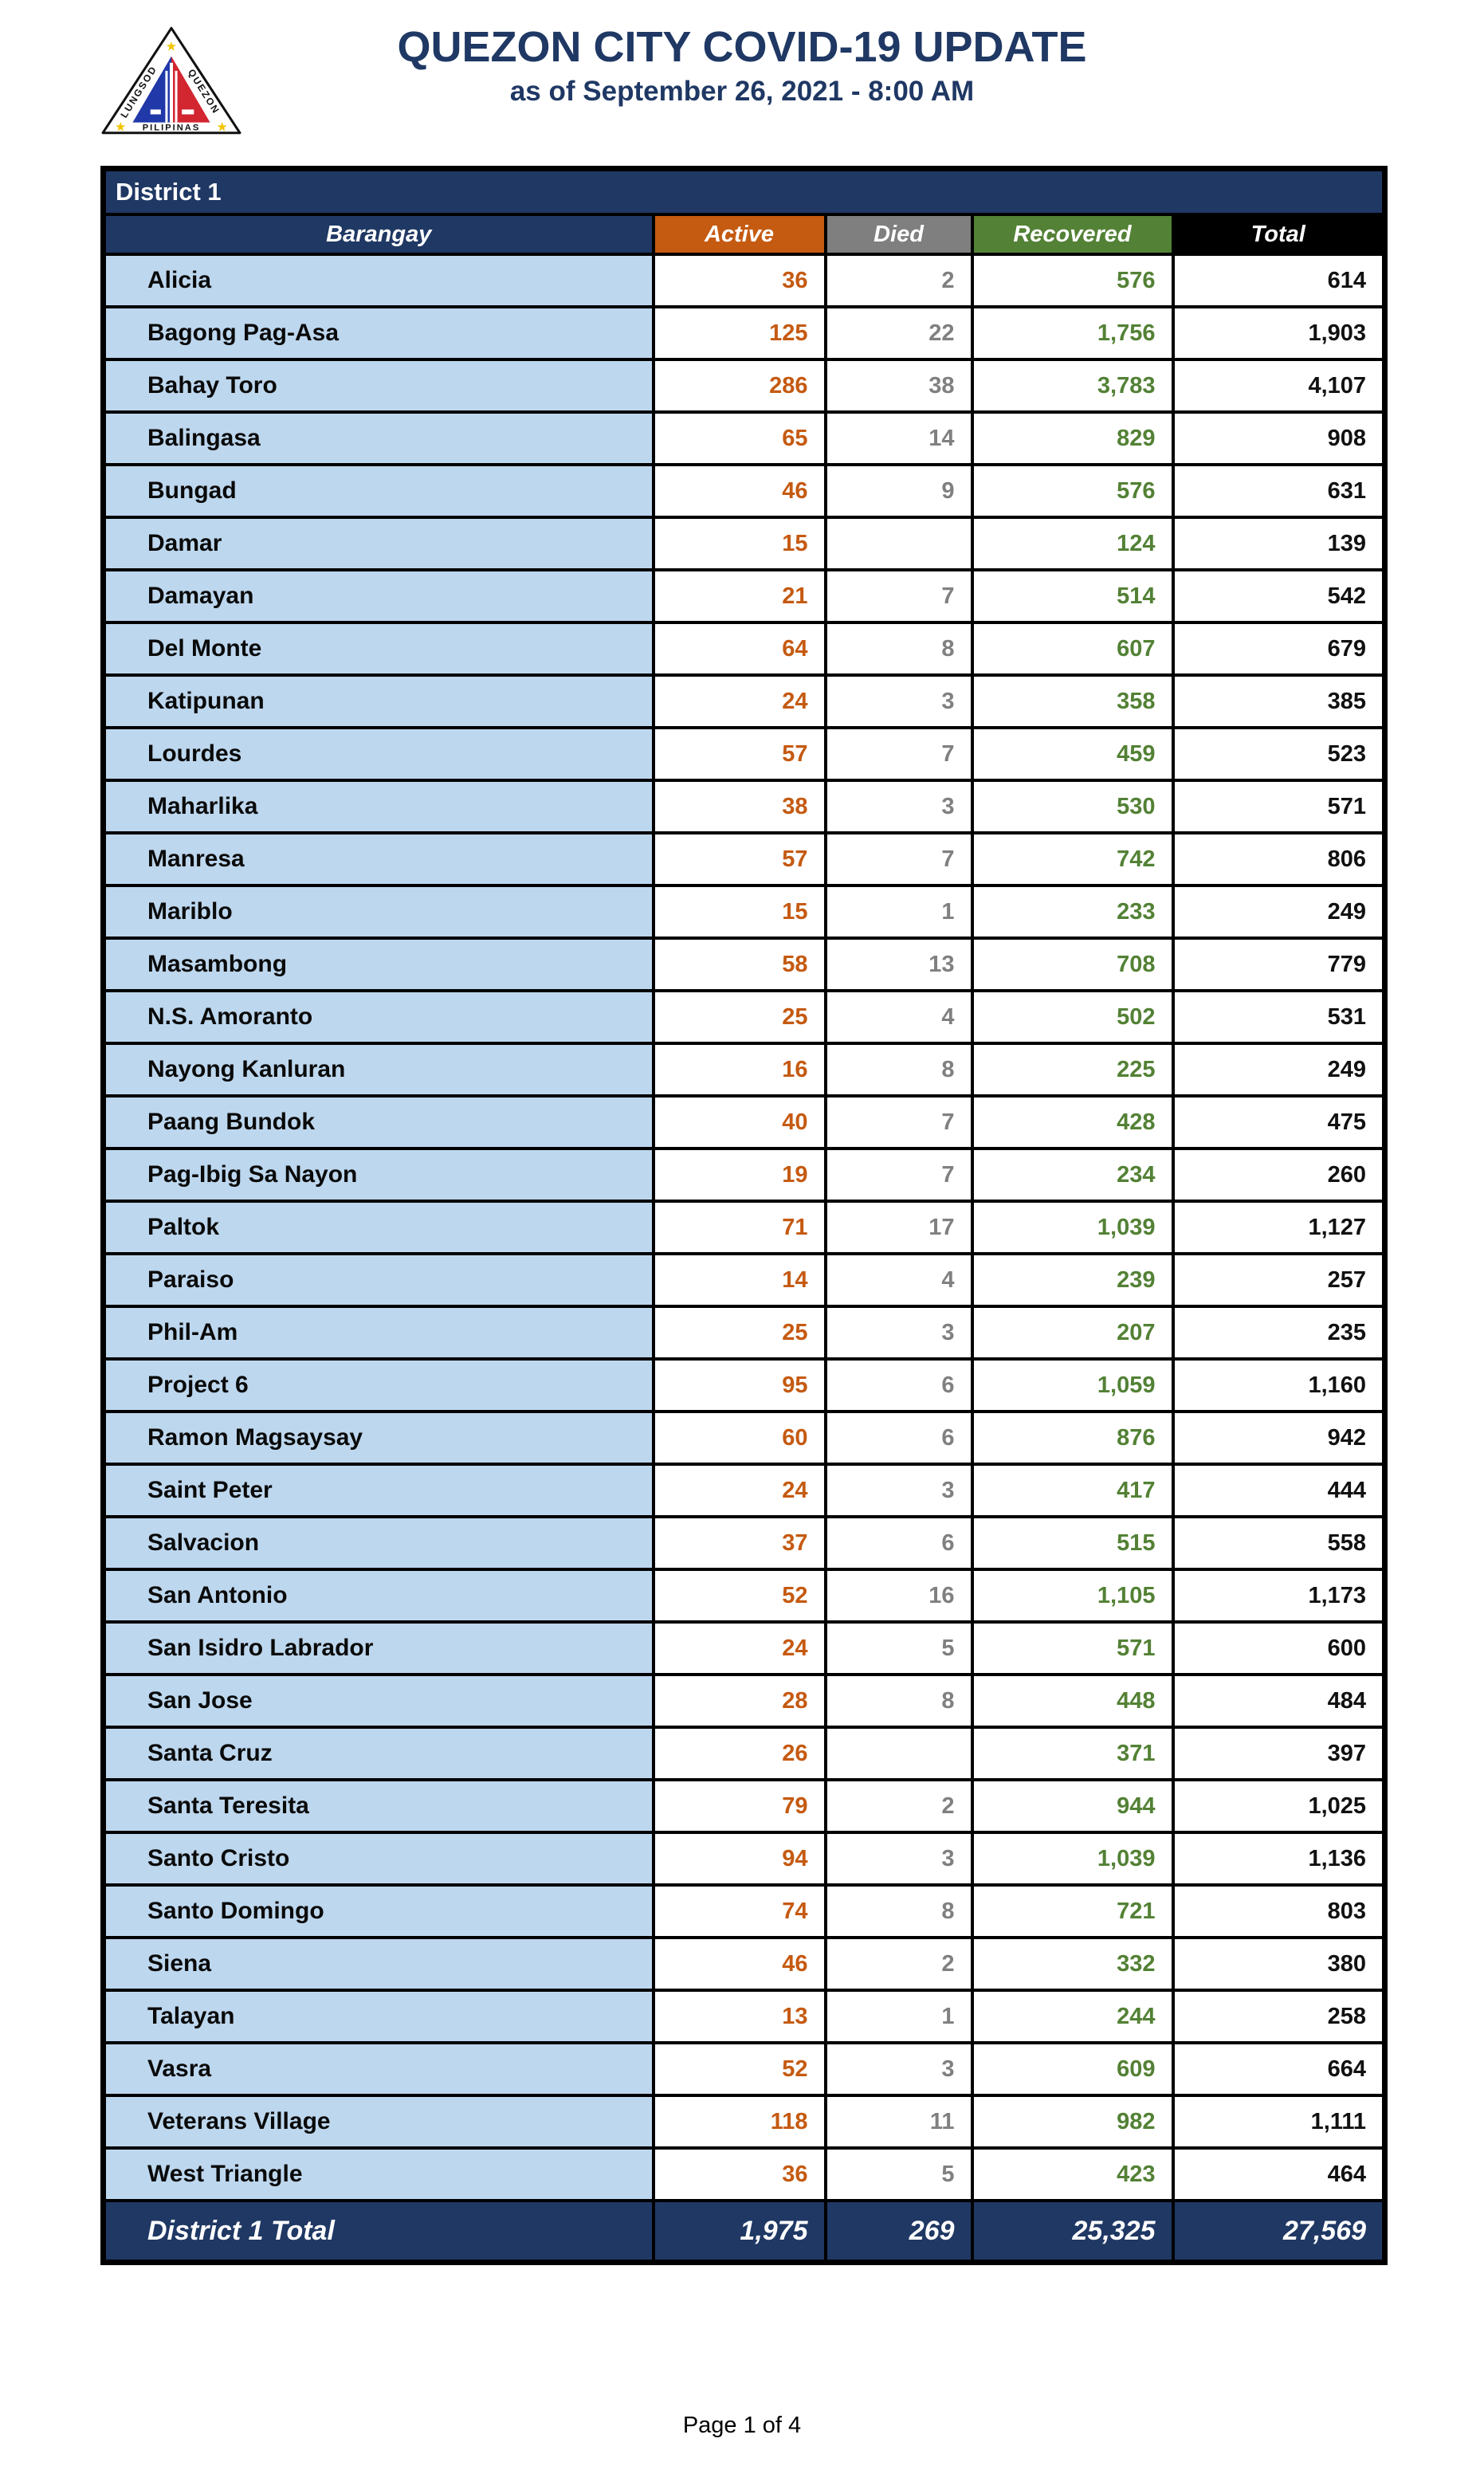 The width and height of the screenshot is (1484, 2466). Describe the element at coordinates (378, 1911) in the screenshot. I see `barangay-name-cell: Santo Domingo` at that location.